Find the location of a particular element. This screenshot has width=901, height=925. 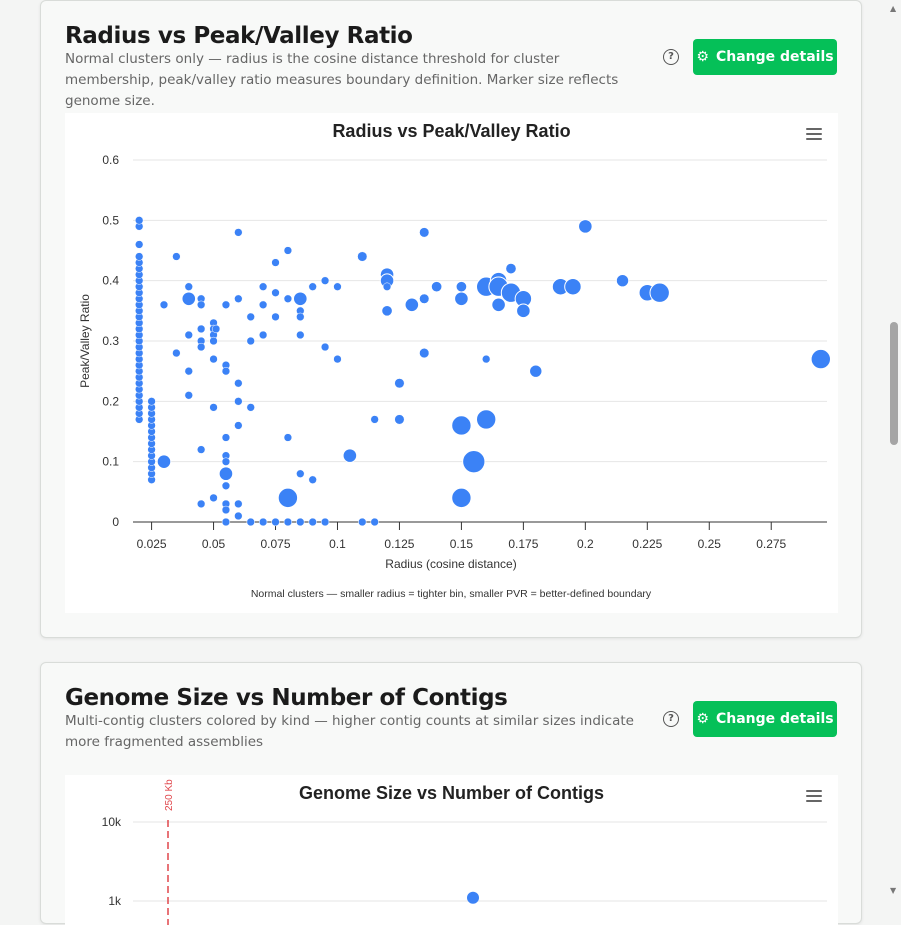

help-icon: ? is located at coordinates (671, 57).